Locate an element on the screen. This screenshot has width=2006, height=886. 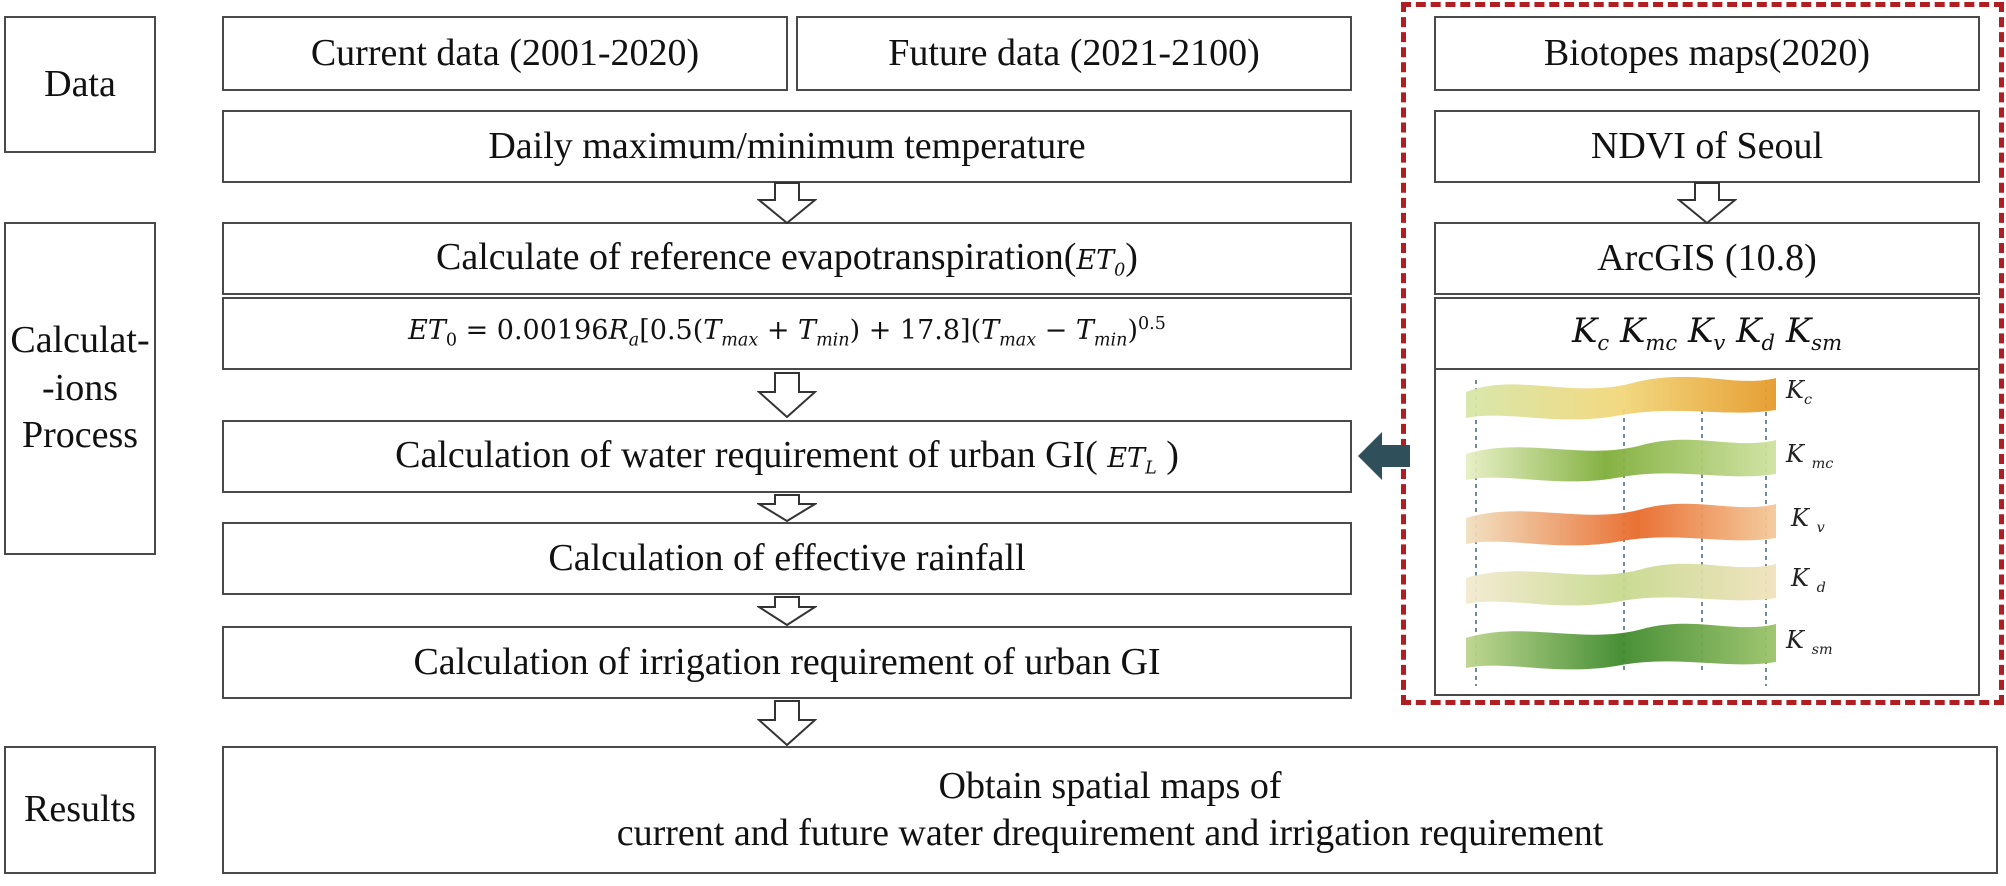
future-data-box: Future data (2021-2100) is located at coordinates (1074, 53).